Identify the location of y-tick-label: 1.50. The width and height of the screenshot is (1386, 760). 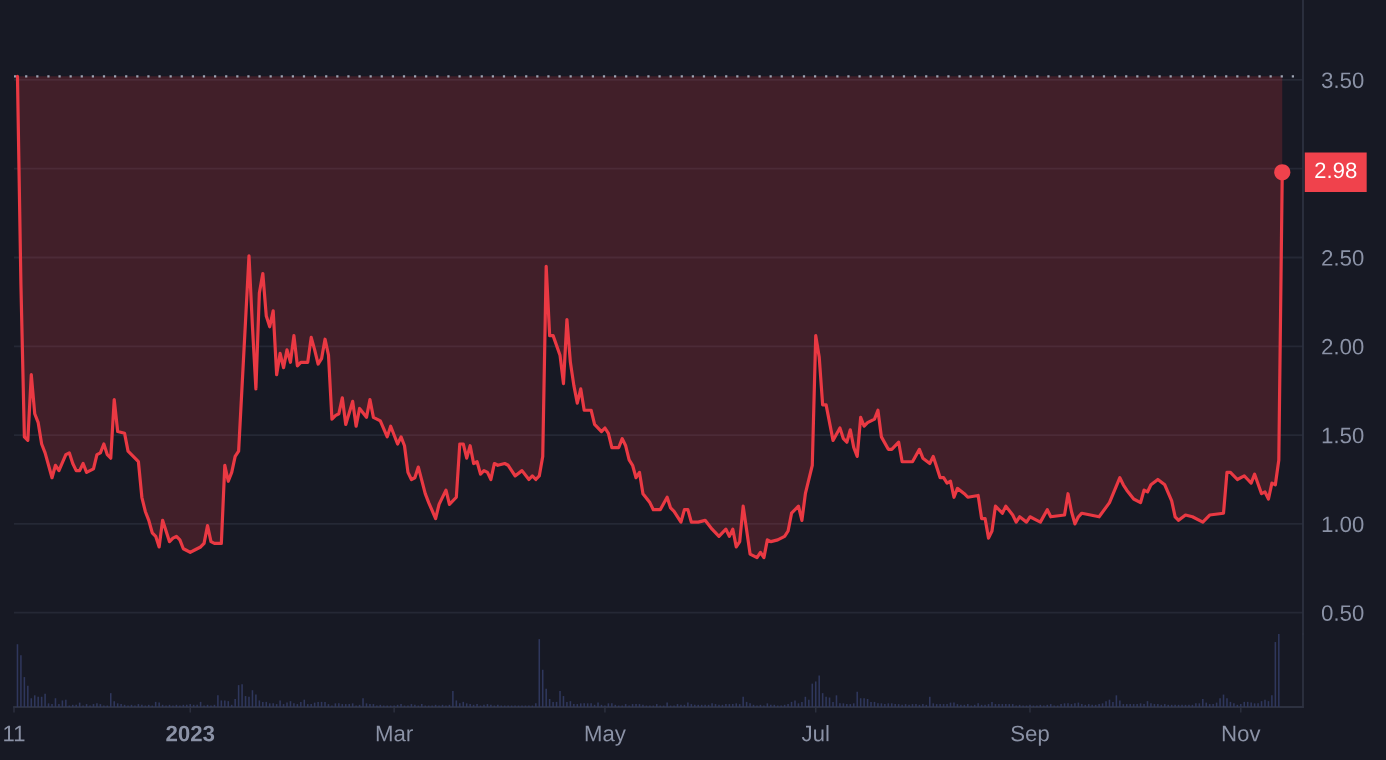
(1343, 435).